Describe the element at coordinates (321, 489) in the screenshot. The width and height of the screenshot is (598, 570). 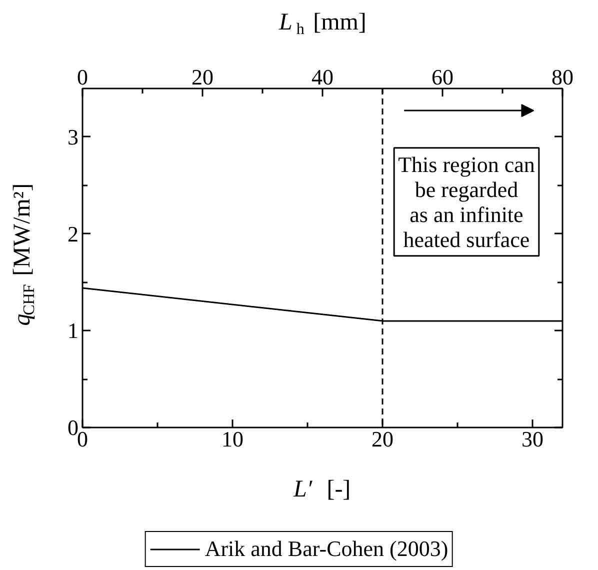
I see `x-axis-title: L′ [-]` at that location.